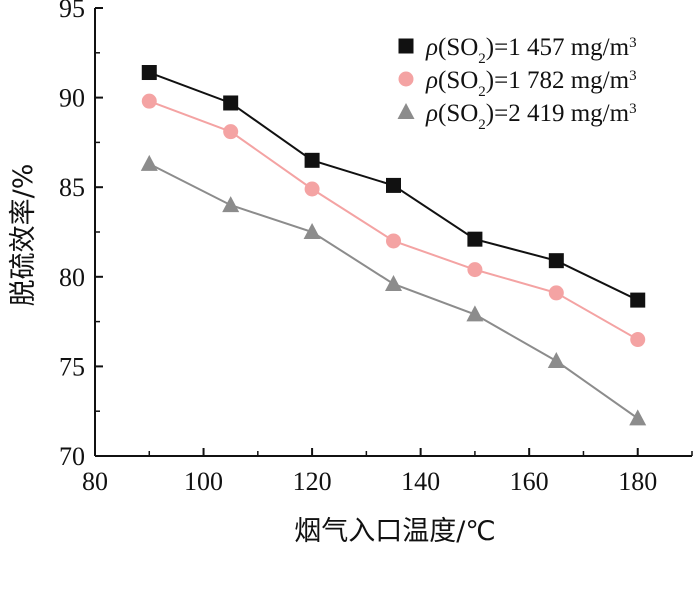 Image resolution: width=700 pixels, height=603 pixels. I want to click on legend-label: ρ(SO2)=2 419 mg/m3, so click(531, 116).